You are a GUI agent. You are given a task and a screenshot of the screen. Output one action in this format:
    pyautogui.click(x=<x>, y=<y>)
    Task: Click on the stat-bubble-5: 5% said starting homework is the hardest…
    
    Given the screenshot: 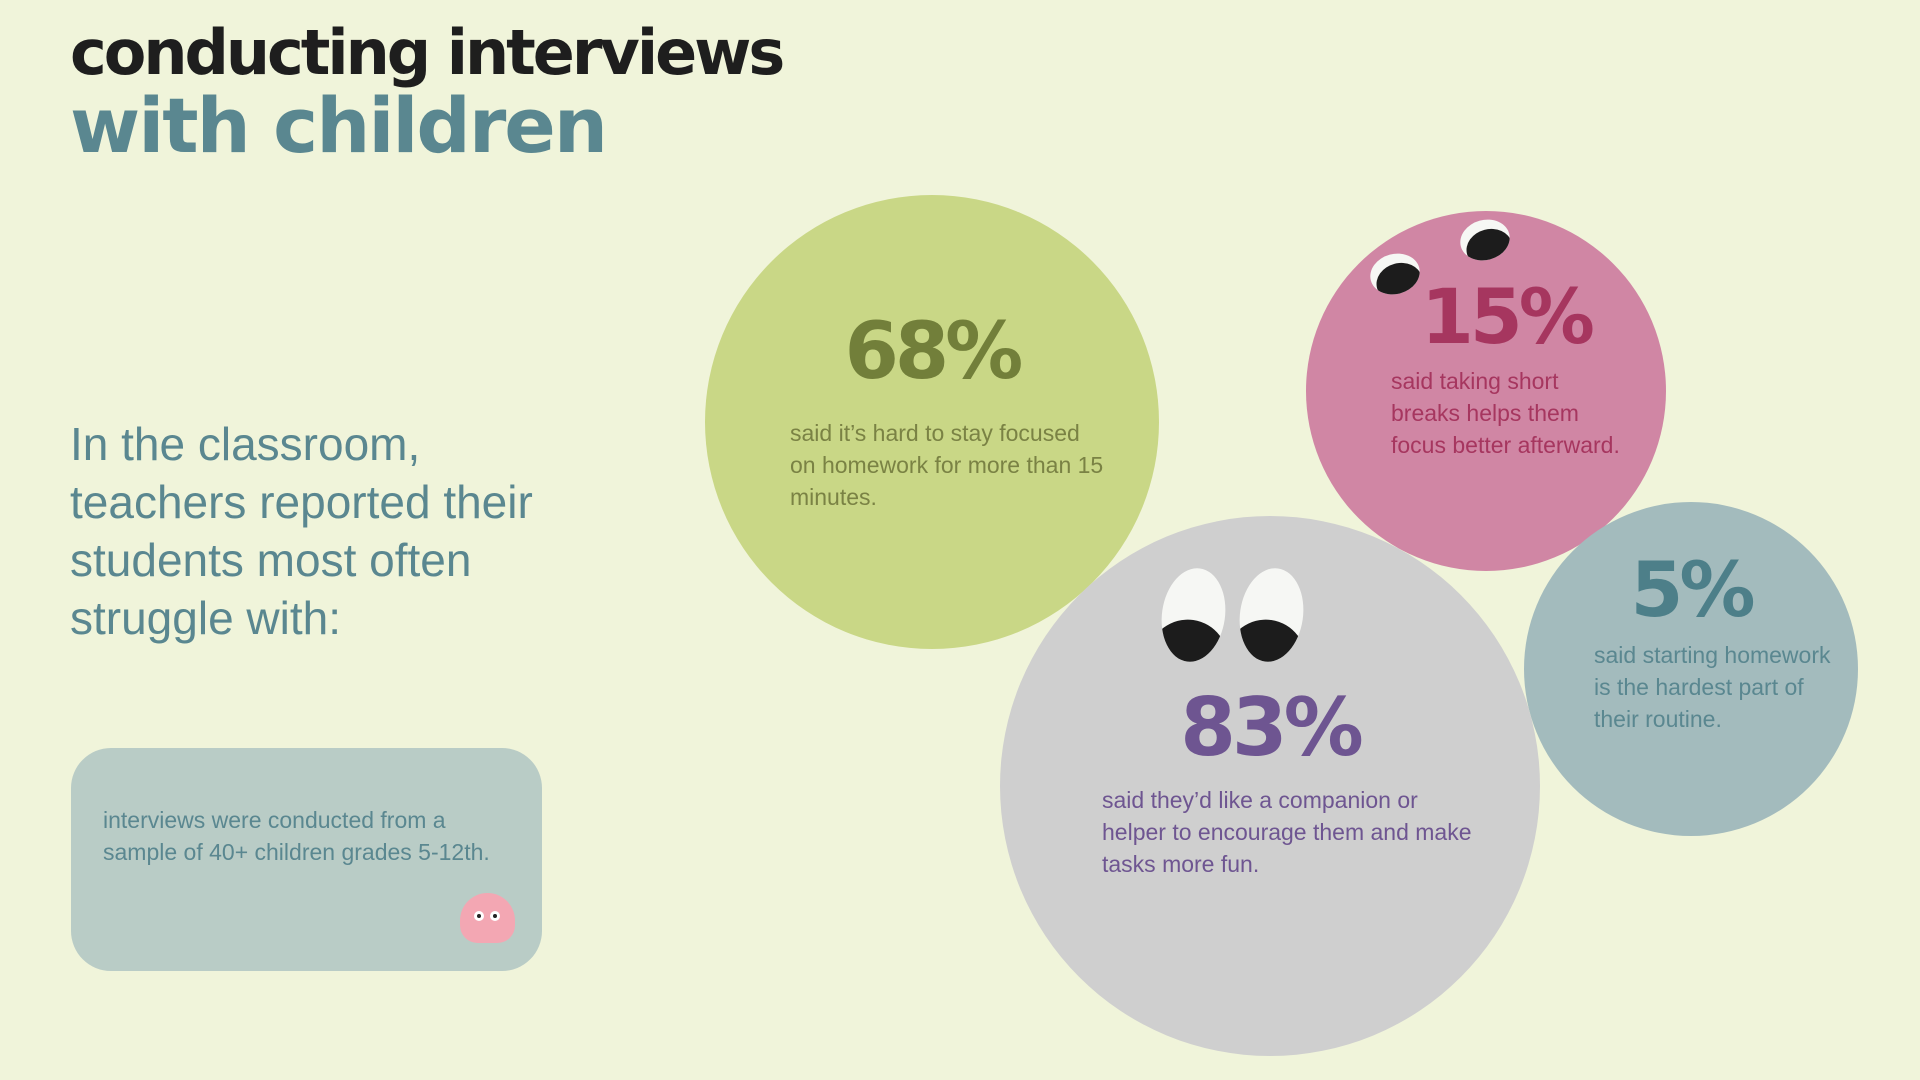 What is the action you would take?
    pyautogui.click(x=1691, y=669)
    